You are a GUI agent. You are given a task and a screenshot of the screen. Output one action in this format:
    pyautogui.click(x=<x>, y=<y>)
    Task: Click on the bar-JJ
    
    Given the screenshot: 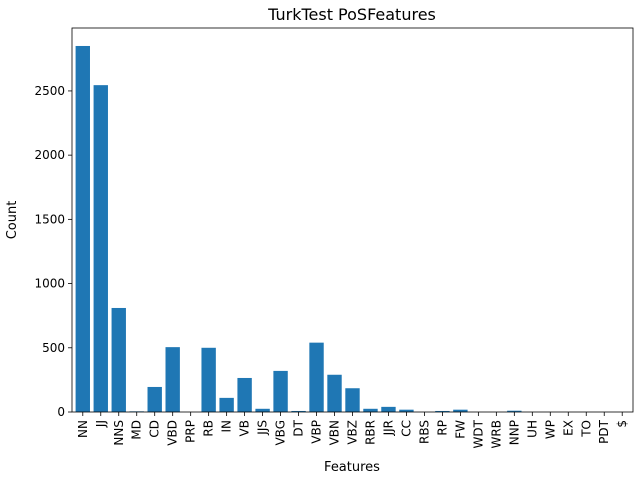 What is the action you would take?
    pyautogui.click(x=100, y=248)
    